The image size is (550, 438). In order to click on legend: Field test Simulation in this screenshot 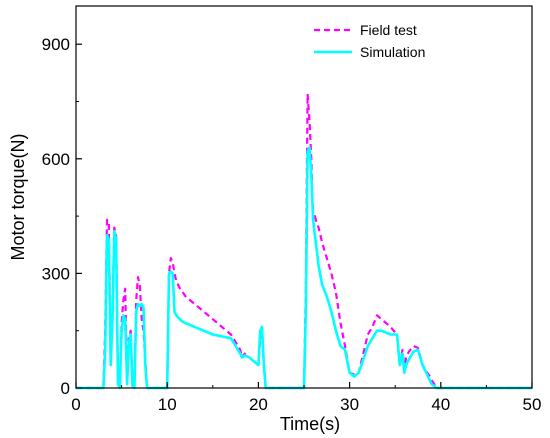, I will do `click(369, 41)`.